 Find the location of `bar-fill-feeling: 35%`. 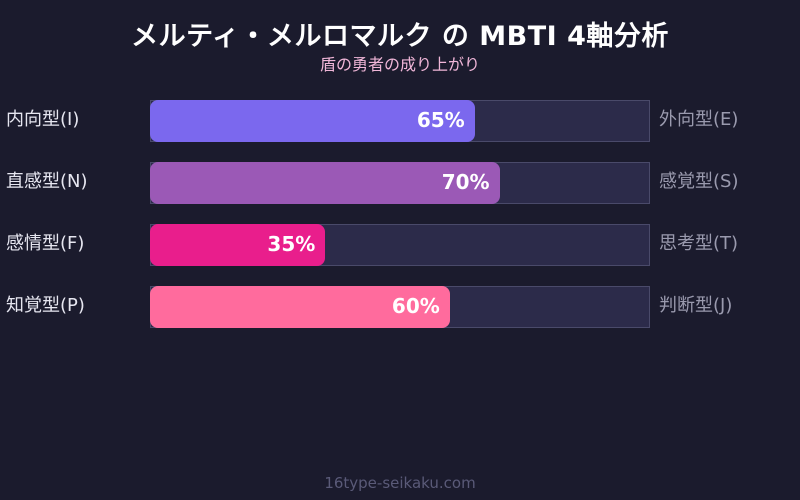

bar-fill-feeling: 35% is located at coordinates (238, 245).